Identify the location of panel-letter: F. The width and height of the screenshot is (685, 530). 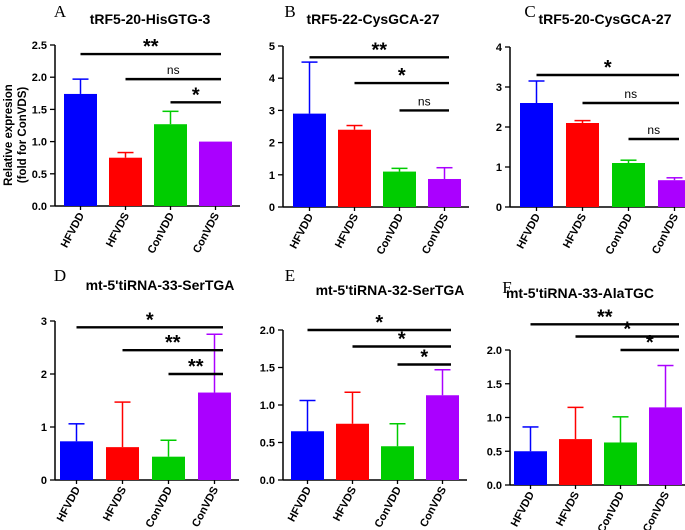
(506, 287).